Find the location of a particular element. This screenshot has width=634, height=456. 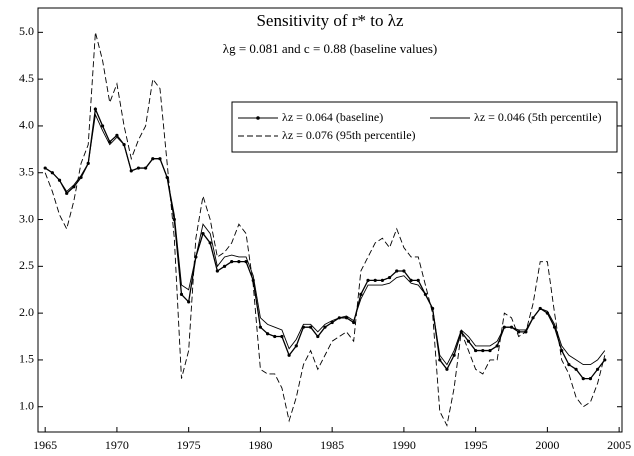

legend-label: λz = 0.046 (5th percentile) is located at coordinates (538, 117).